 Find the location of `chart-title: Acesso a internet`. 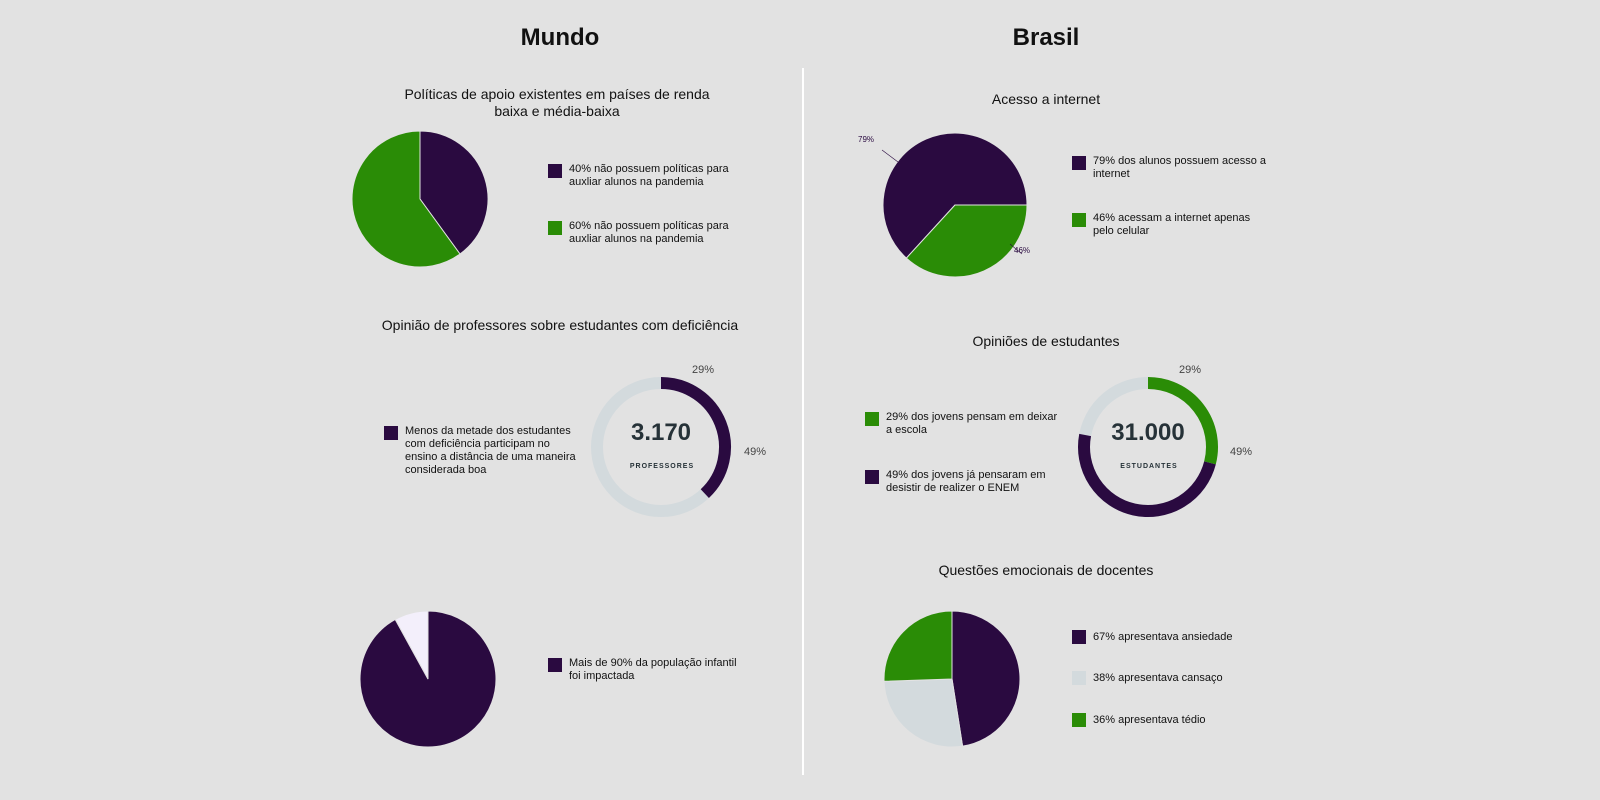

chart-title: Acesso a internet is located at coordinates (1046, 99).